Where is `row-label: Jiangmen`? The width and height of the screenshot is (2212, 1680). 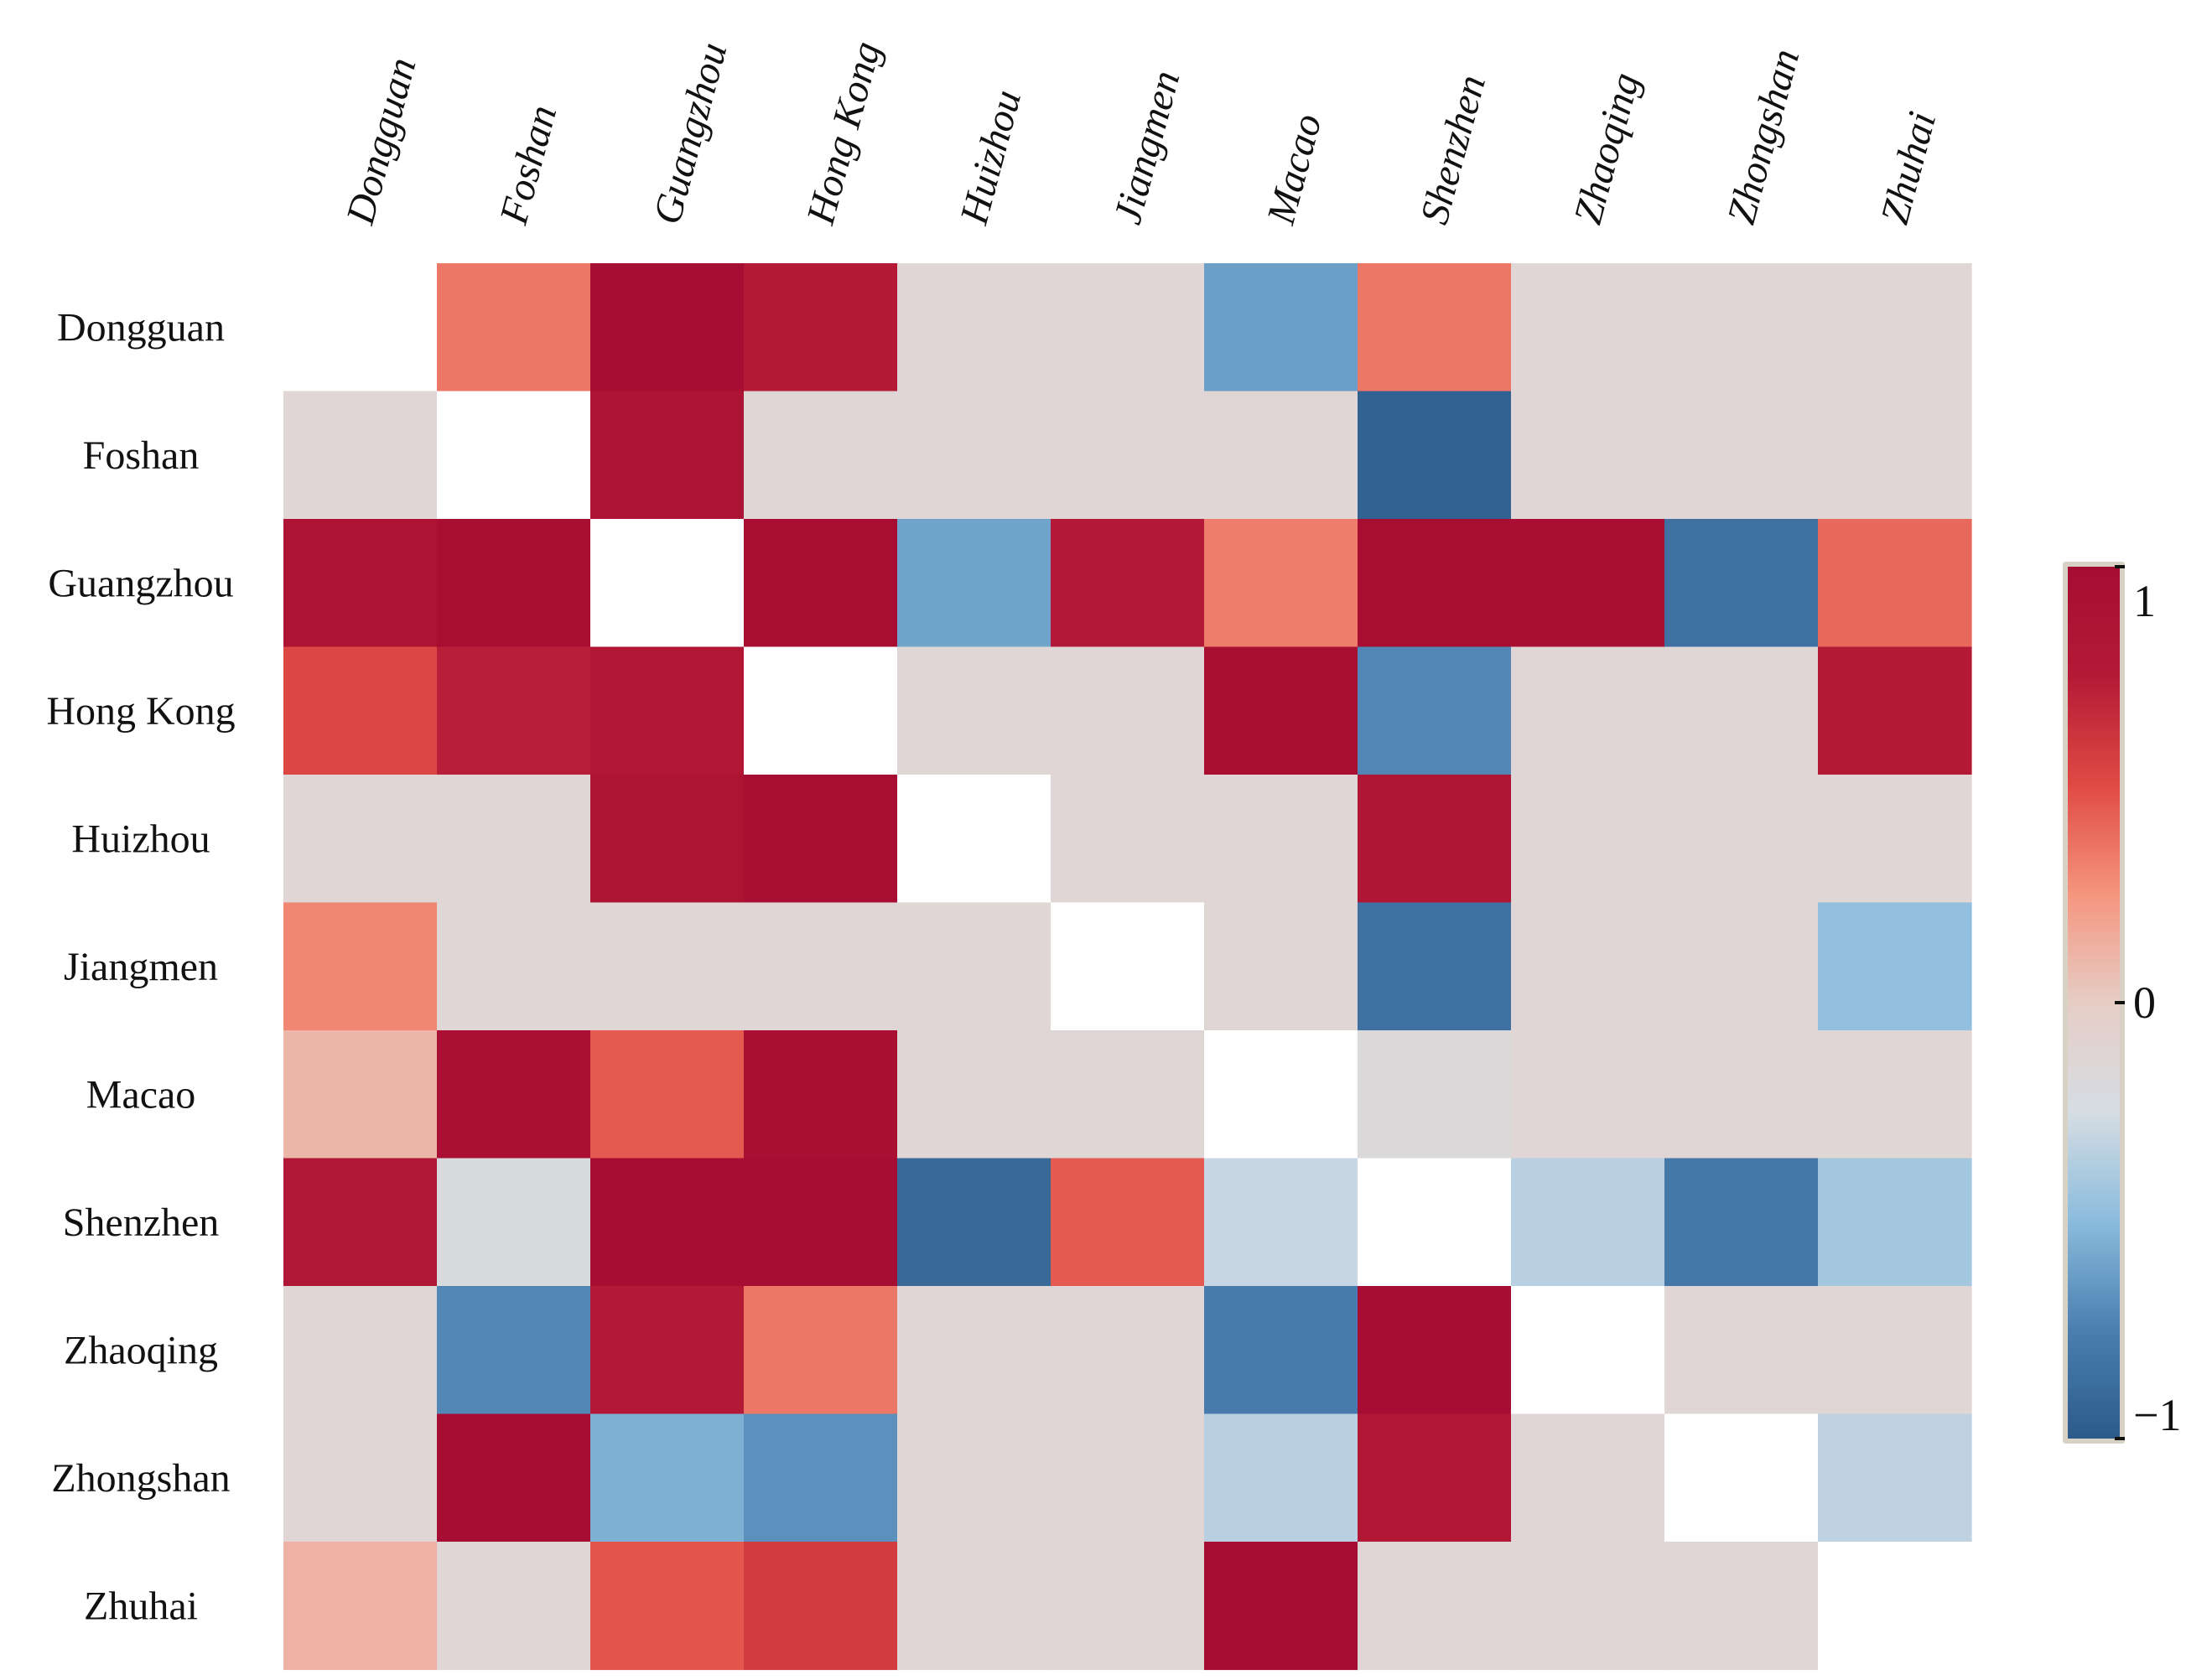
row-label: Jiangmen is located at coordinates (141, 967).